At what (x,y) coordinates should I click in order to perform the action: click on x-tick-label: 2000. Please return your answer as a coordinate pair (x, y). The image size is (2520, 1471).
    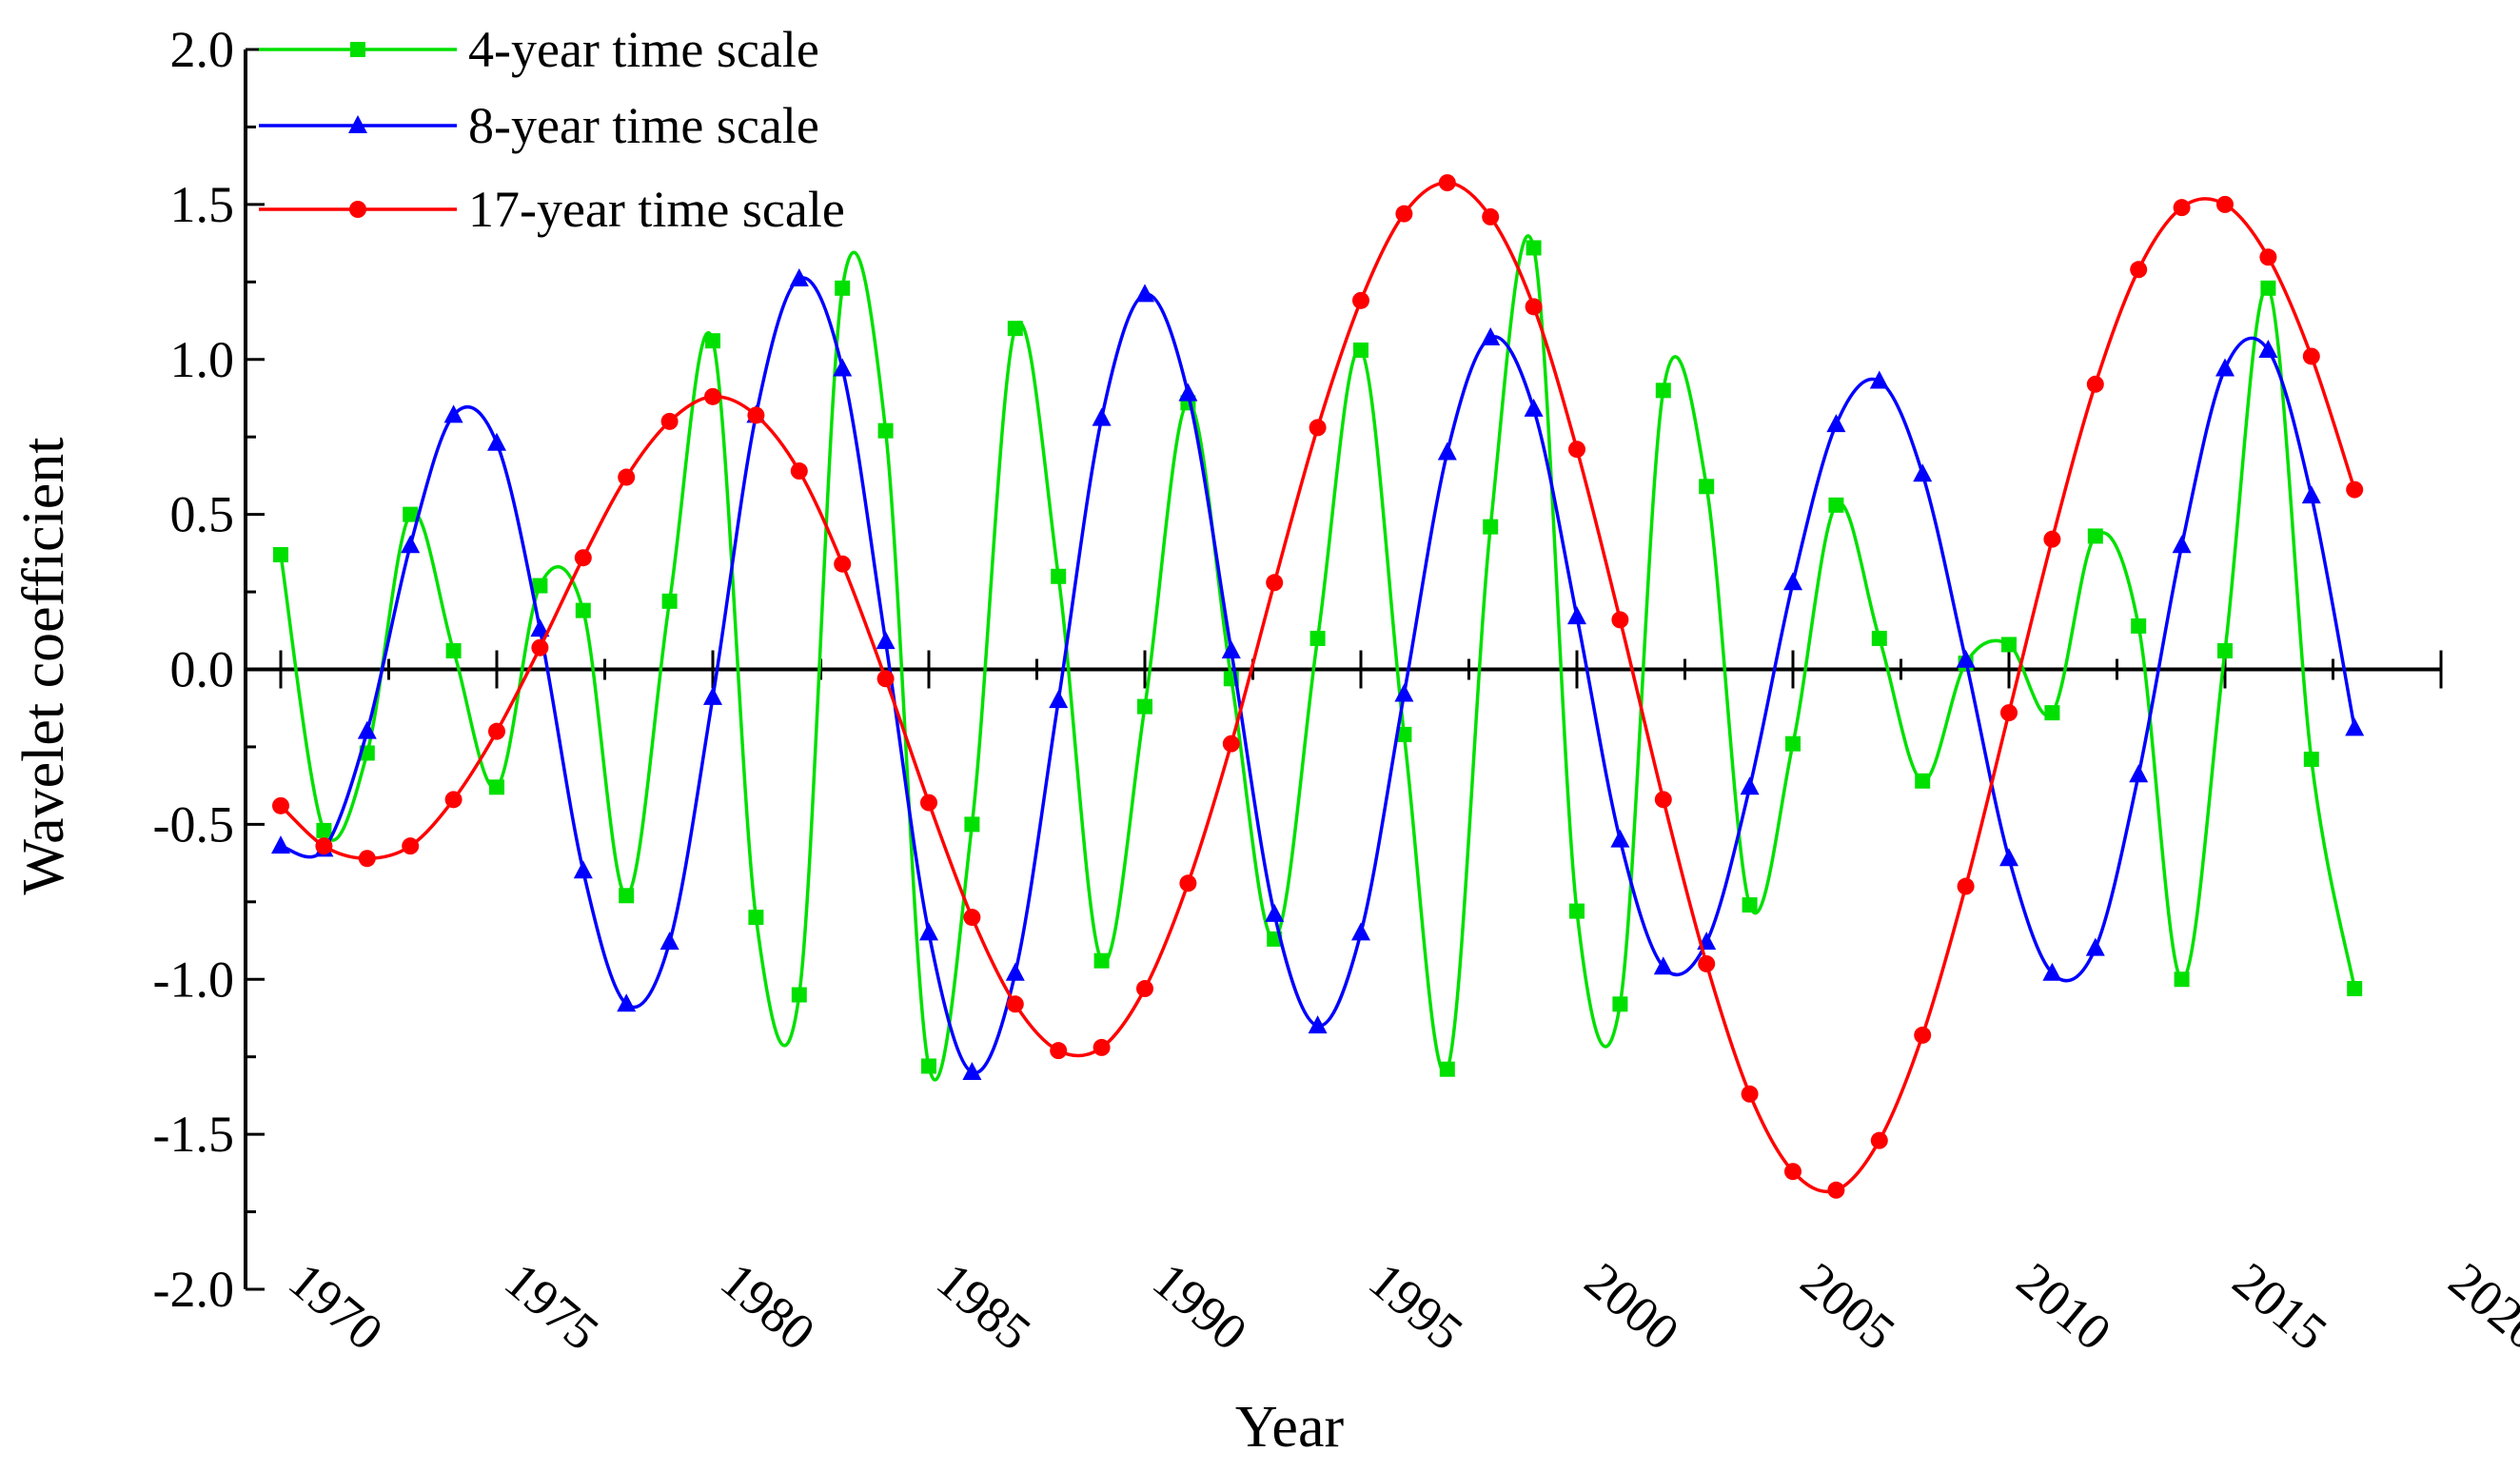
    Looking at the image, I should click on (1631, 1306).